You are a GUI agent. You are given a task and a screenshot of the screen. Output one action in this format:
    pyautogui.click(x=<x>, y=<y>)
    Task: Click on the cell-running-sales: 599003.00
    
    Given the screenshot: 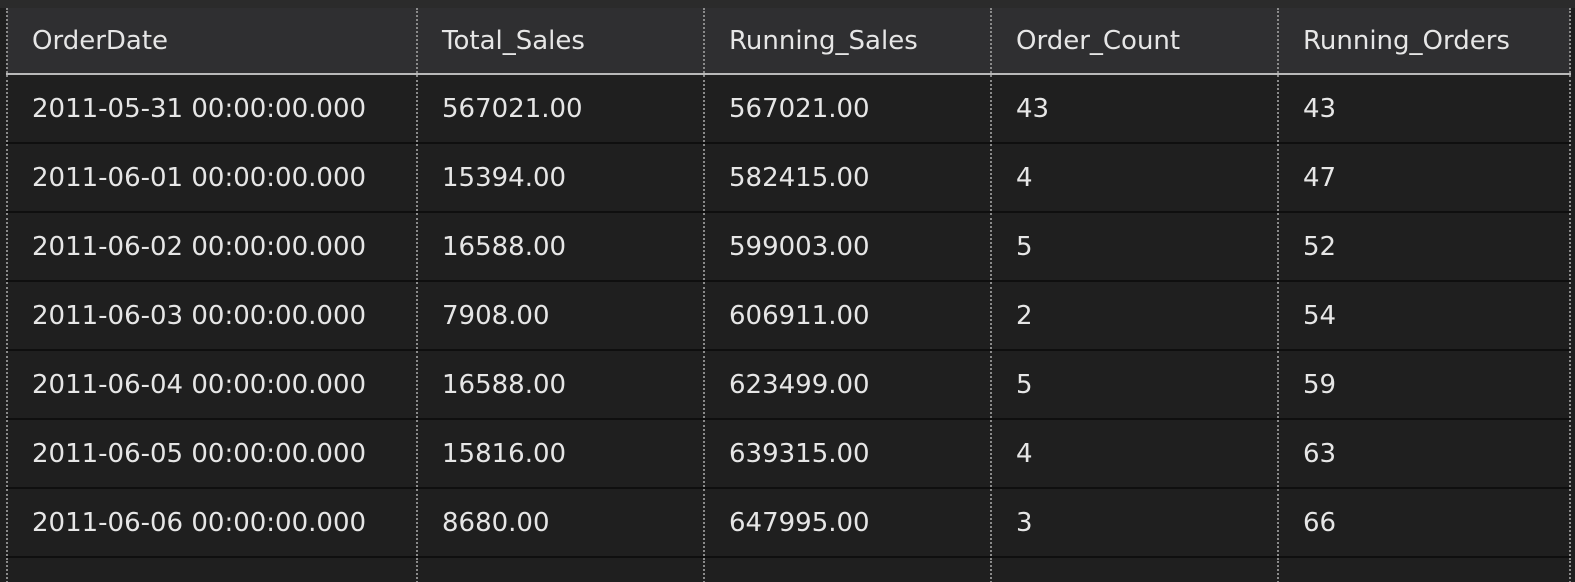 What is the action you would take?
    pyautogui.click(x=847, y=247)
    